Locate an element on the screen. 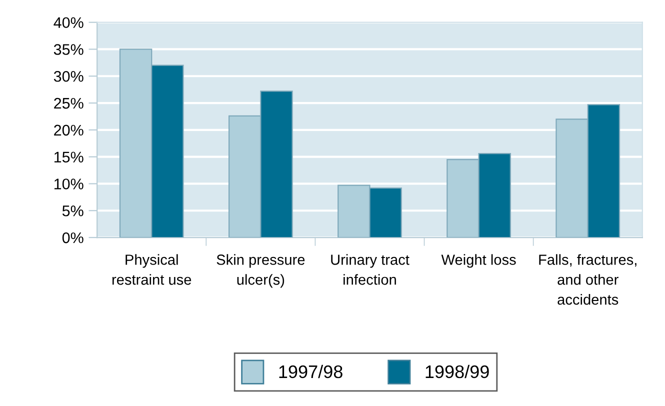 The height and width of the screenshot is (406, 665). y-tick-label: 0% is located at coordinates (73, 238).